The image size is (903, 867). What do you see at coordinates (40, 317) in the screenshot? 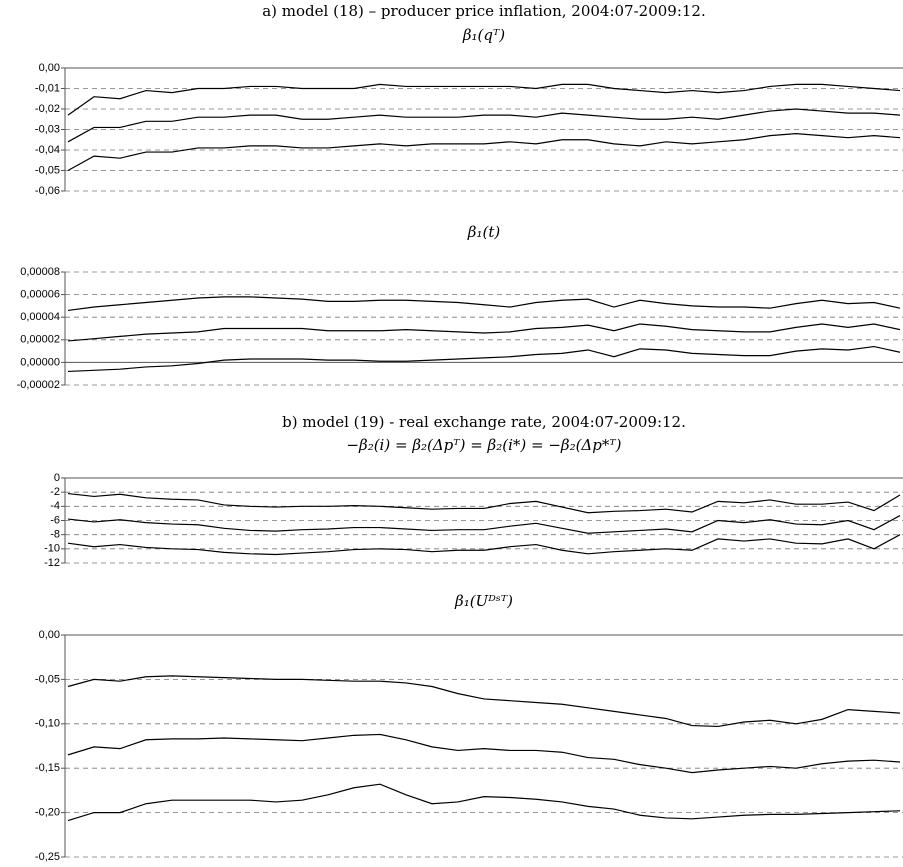
I see `y-tick-label: 0,00004` at bounding box center [40, 317].